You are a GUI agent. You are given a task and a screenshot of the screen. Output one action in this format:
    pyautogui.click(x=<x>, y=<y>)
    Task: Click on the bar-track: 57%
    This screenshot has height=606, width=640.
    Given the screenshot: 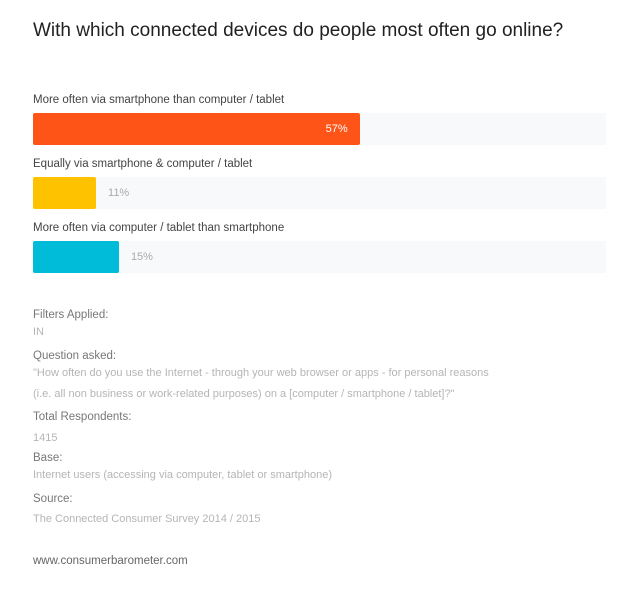 What is the action you would take?
    pyautogui.click(x=319, y=129)
    